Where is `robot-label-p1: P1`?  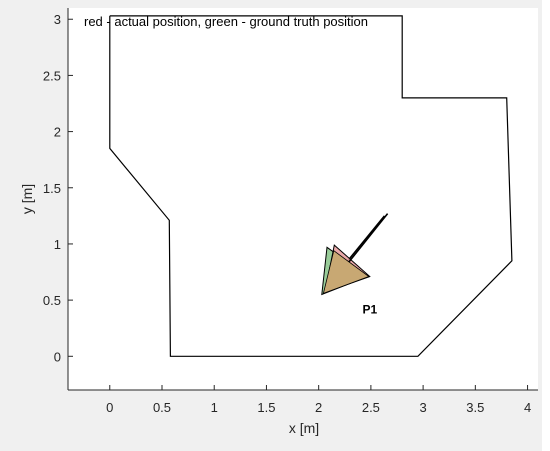 robot-label-p1: P1 is located at coordinates (370, 310).